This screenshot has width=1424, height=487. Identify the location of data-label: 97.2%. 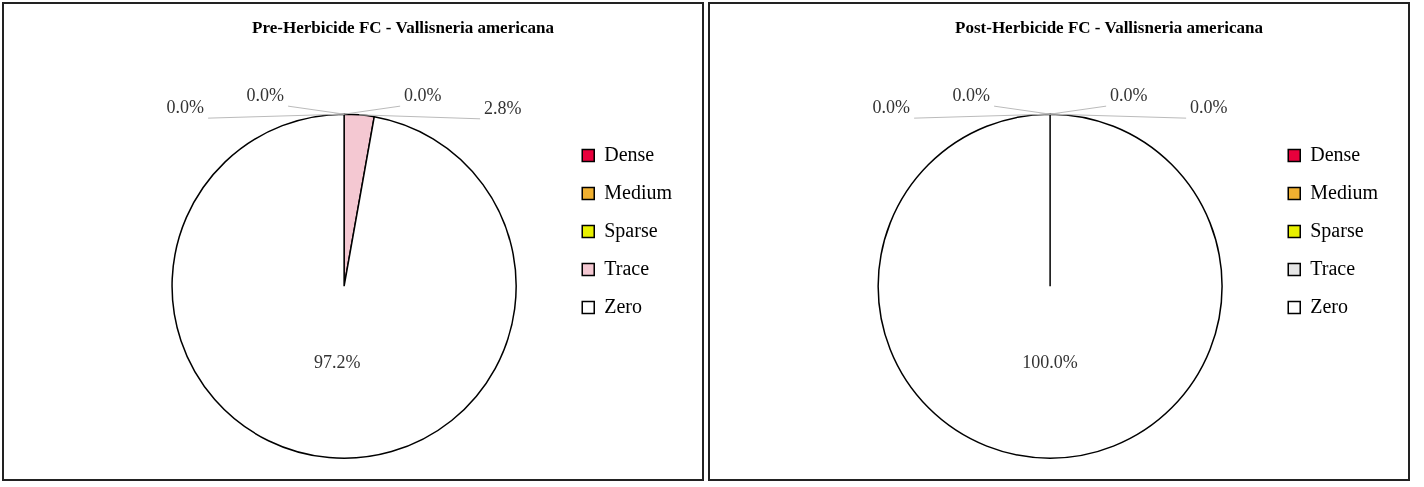
(337, 362).